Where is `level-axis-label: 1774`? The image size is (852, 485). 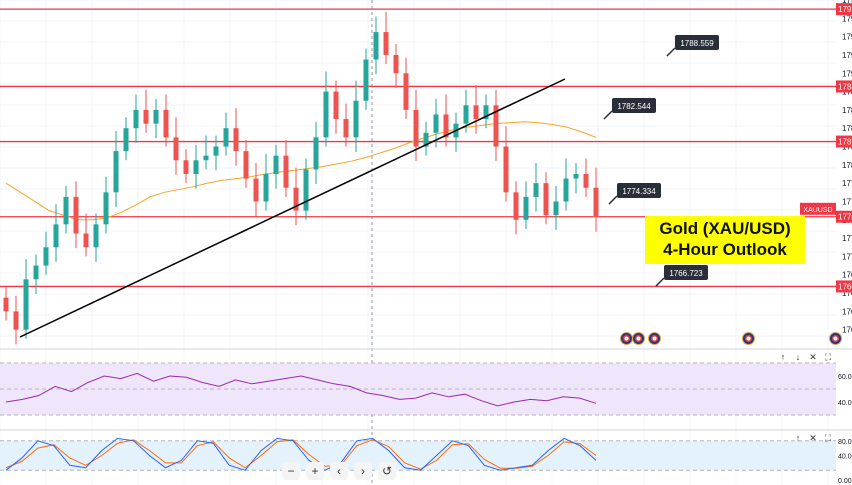 level-axis-label: 1774 is located at coordinates (845, 217).